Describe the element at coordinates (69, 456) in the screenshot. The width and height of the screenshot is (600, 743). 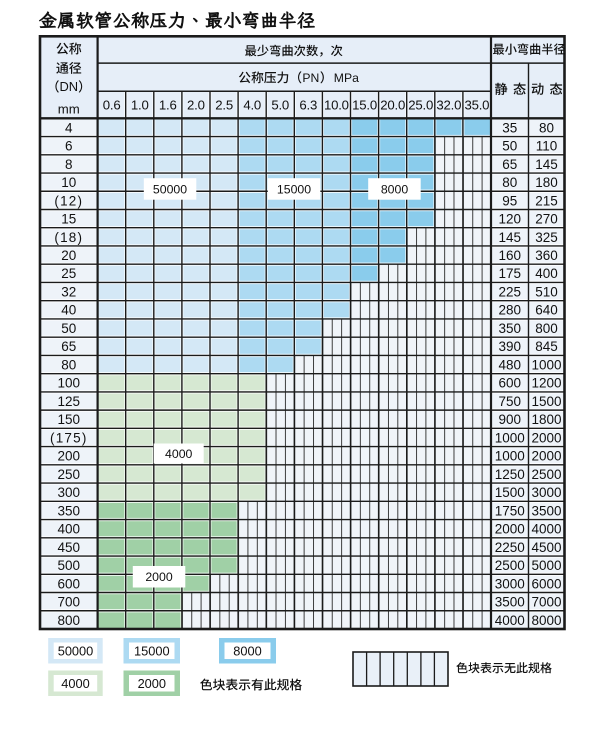
I see `svg-text: 200` at that location.